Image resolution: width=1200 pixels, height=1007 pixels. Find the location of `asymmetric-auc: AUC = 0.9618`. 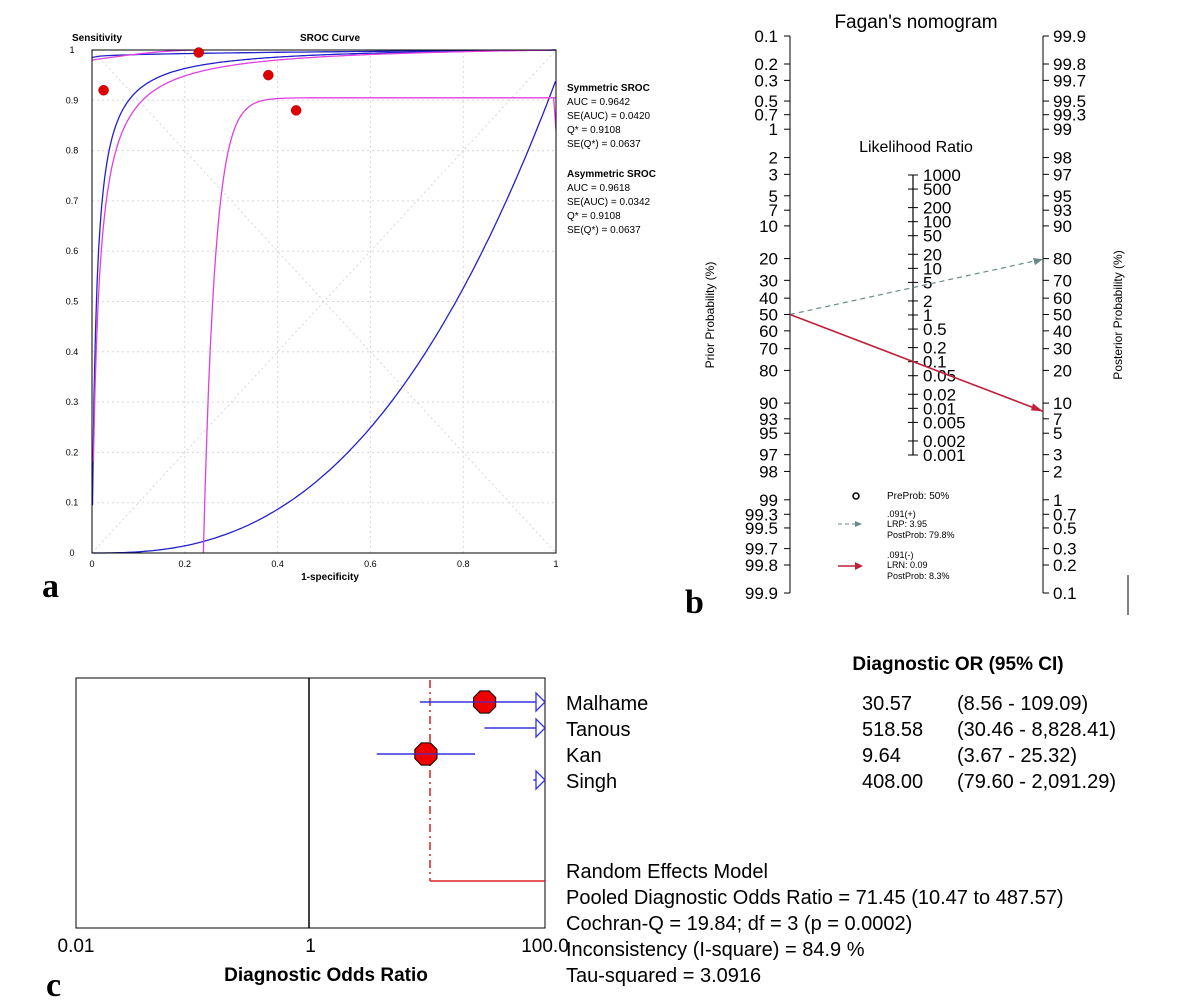

asymmetric-auc: AUC = 0.9618 is located at coordinates (599, 188).